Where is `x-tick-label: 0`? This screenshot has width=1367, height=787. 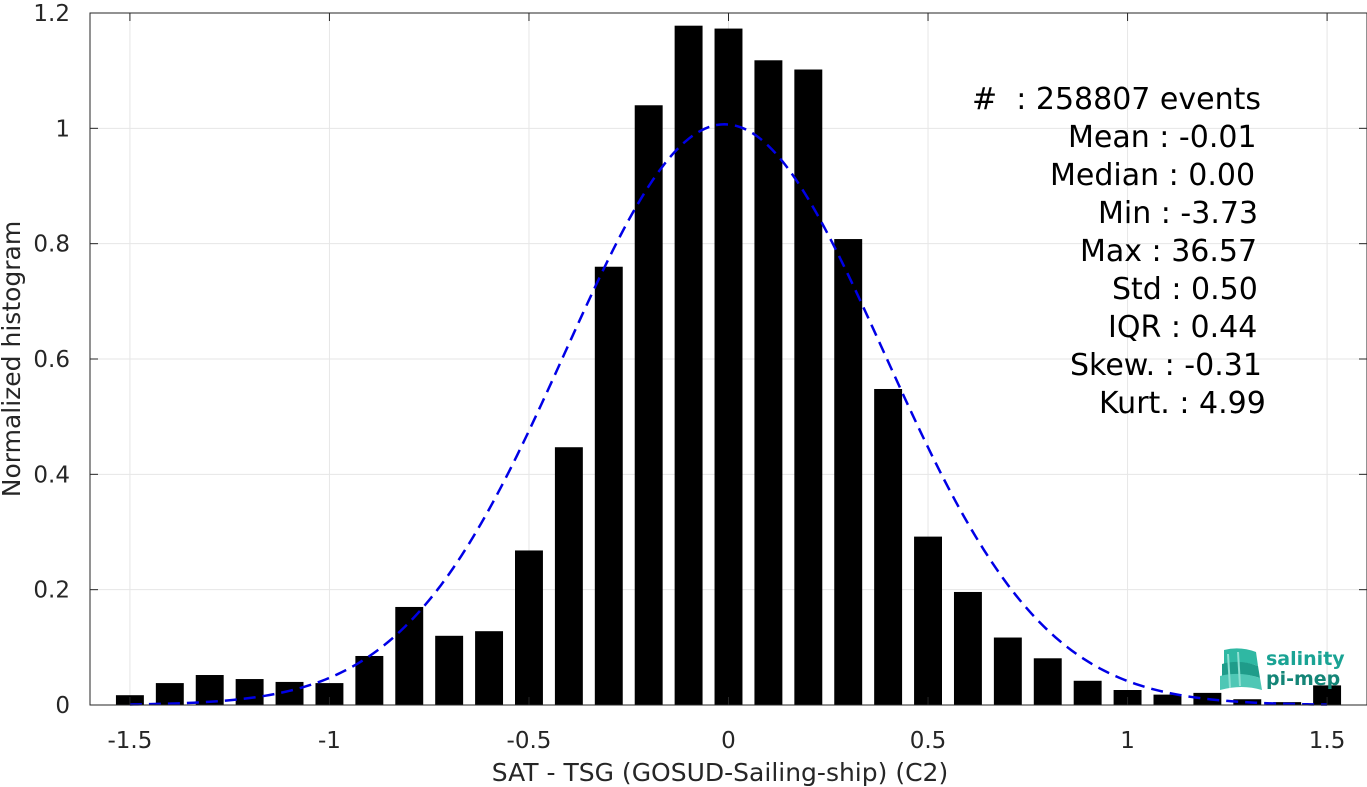 x-tick-label: 0 is located at coordinates (728, 741).